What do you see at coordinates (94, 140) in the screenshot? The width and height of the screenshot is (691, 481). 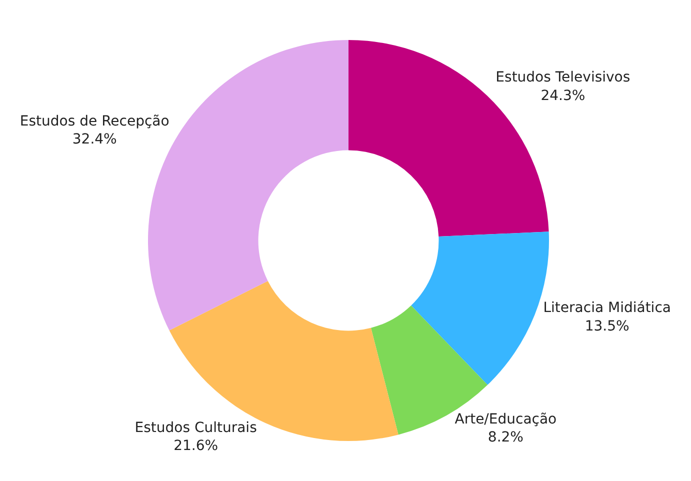 I see `data-label: 32.4%` at bounding box center [94, 140].